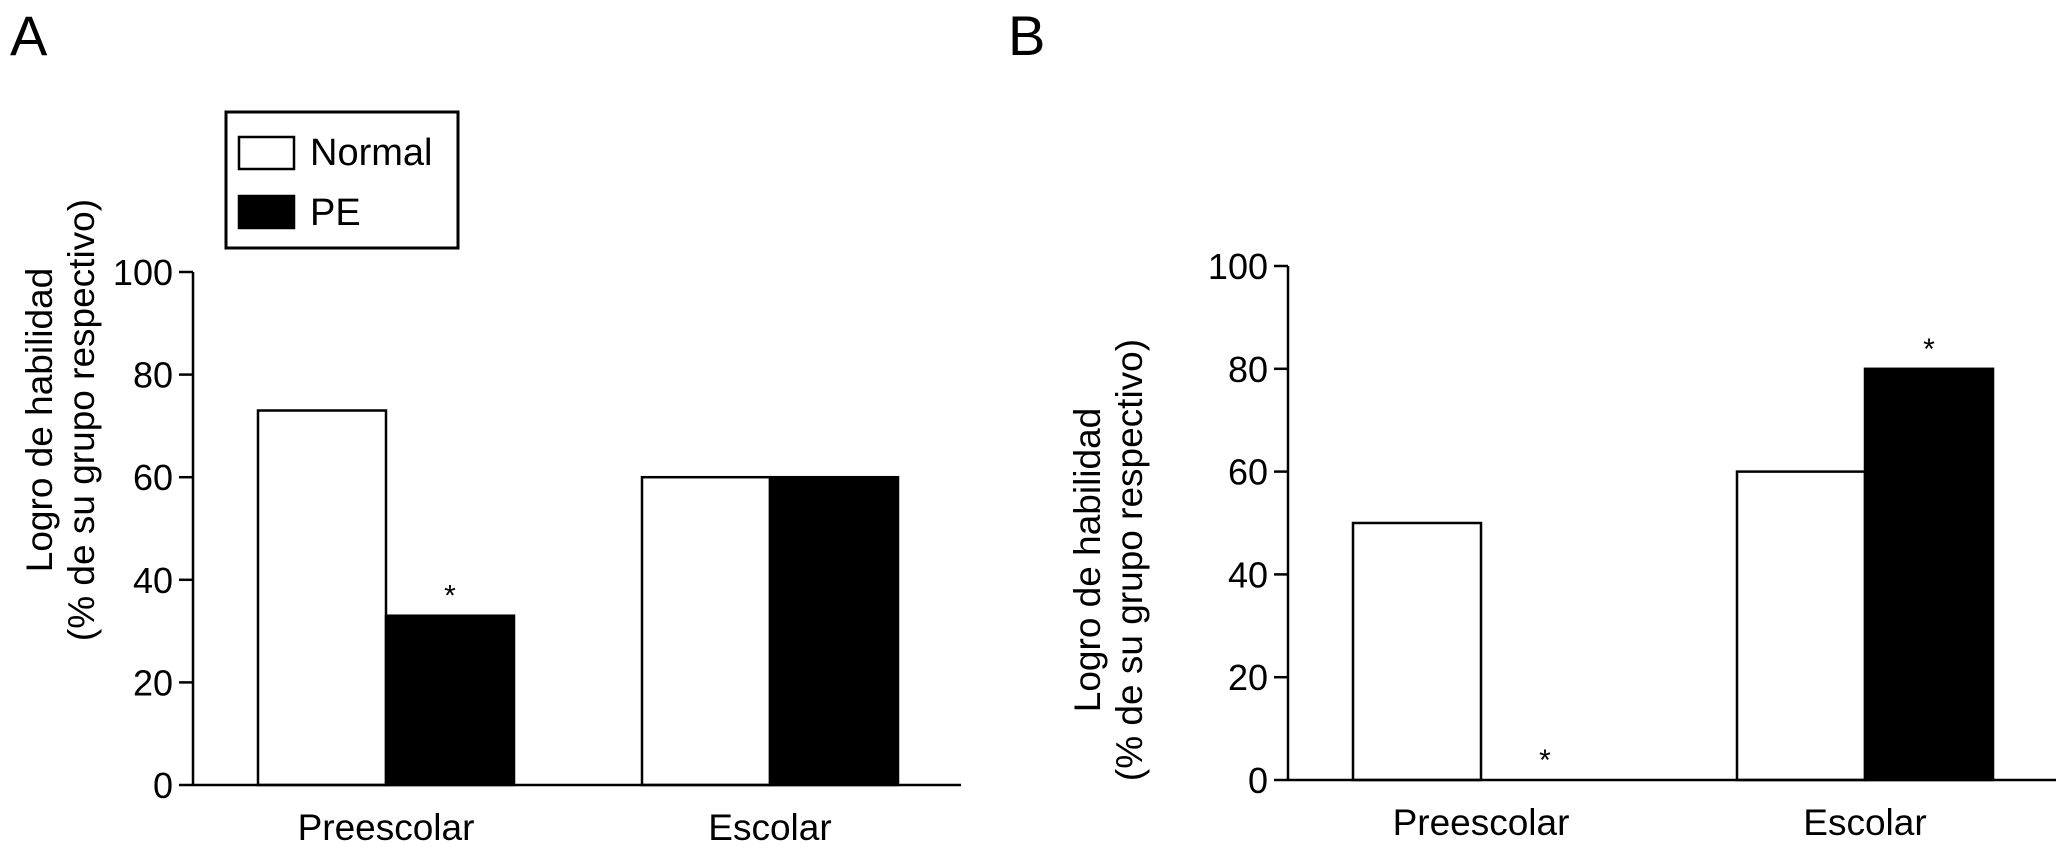 Image resolution: width=2056 pixels, height=850 pixels. I want to click on legend-label-pe: PE, so click(335, 213).